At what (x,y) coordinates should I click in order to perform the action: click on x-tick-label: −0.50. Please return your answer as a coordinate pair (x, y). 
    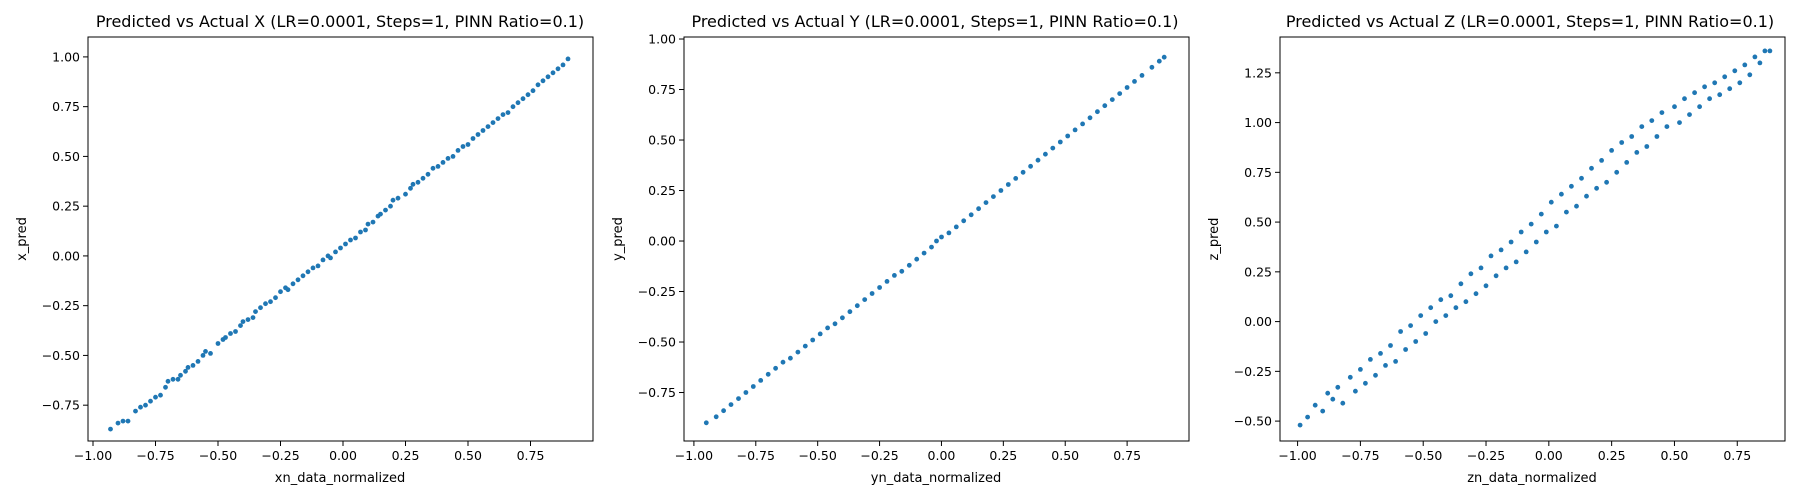
    Looking at the image, I should click on (818, 455).